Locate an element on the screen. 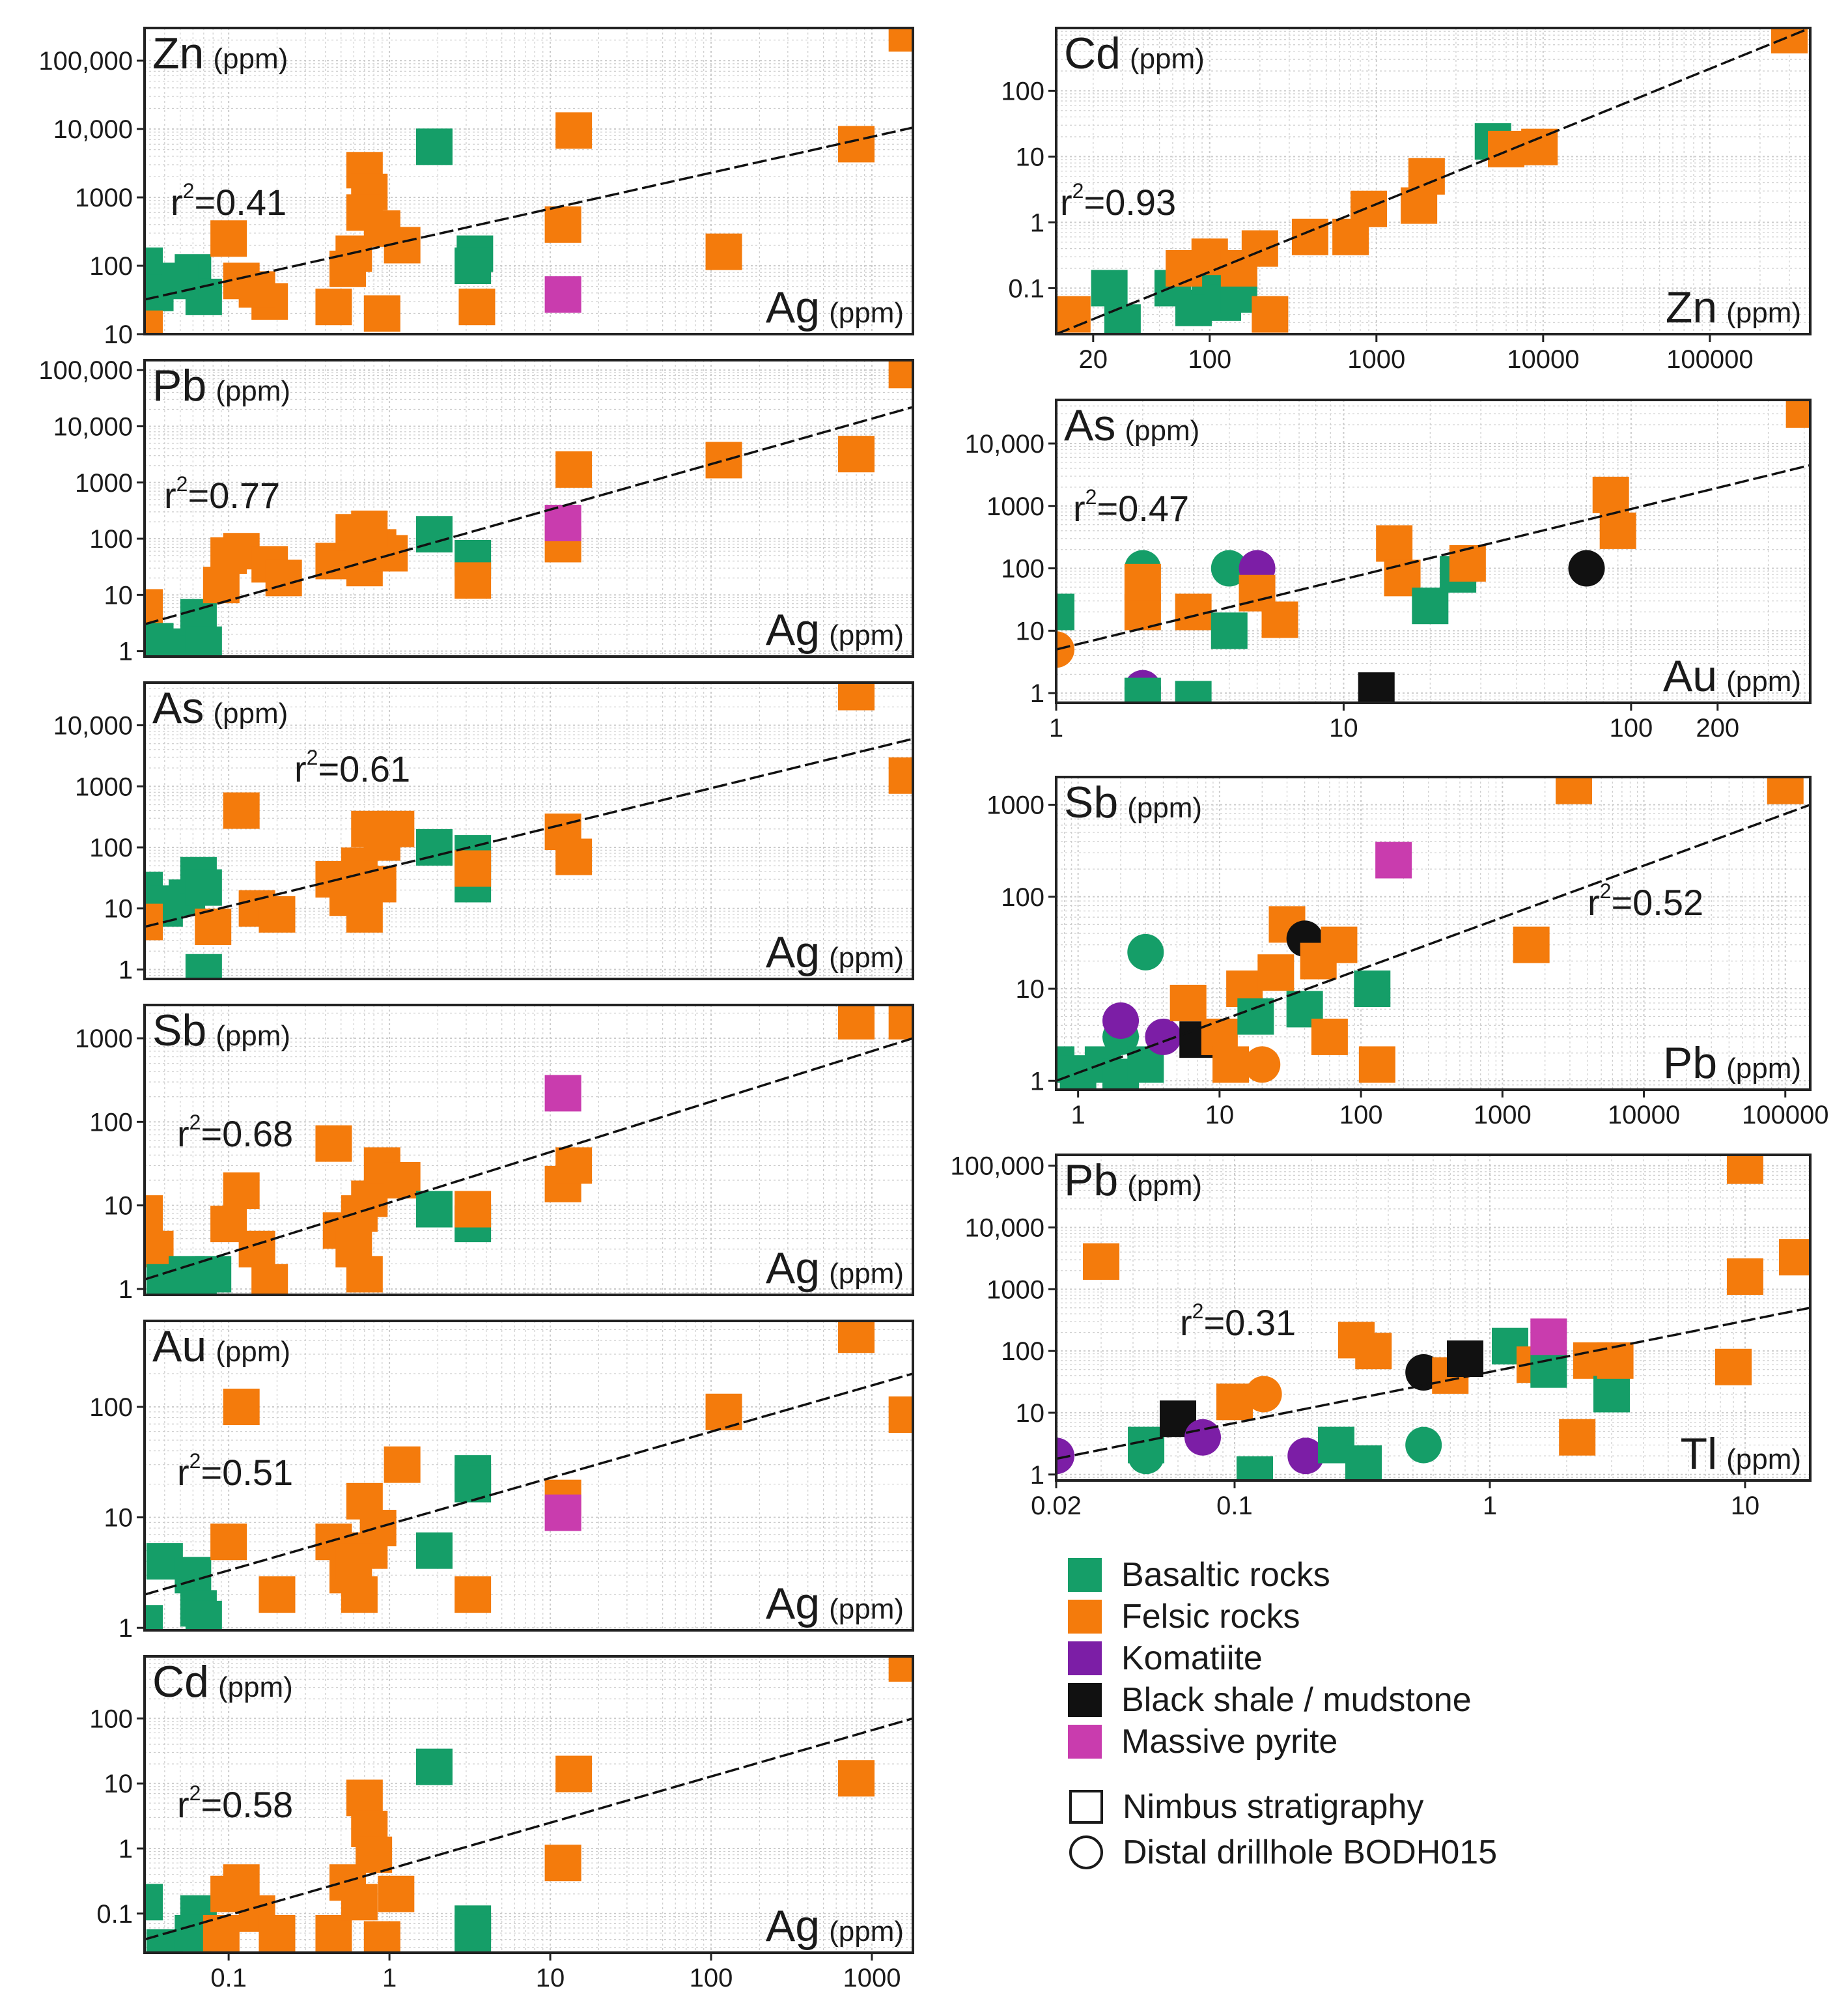 This screenshot has width=1848, height=1997. legend-item-felsic: Felsic rocks is located at coordinates (1184, 1616).